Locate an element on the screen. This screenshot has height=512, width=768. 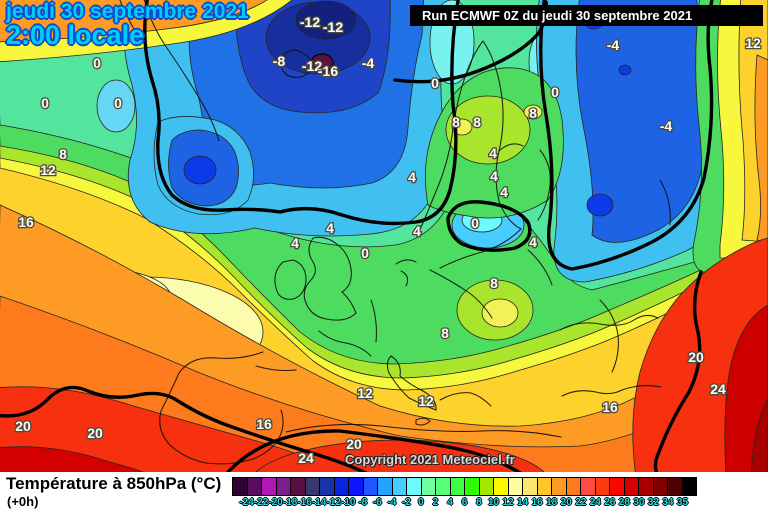
legend-tick: 26 is located at coordinates (610, 502).